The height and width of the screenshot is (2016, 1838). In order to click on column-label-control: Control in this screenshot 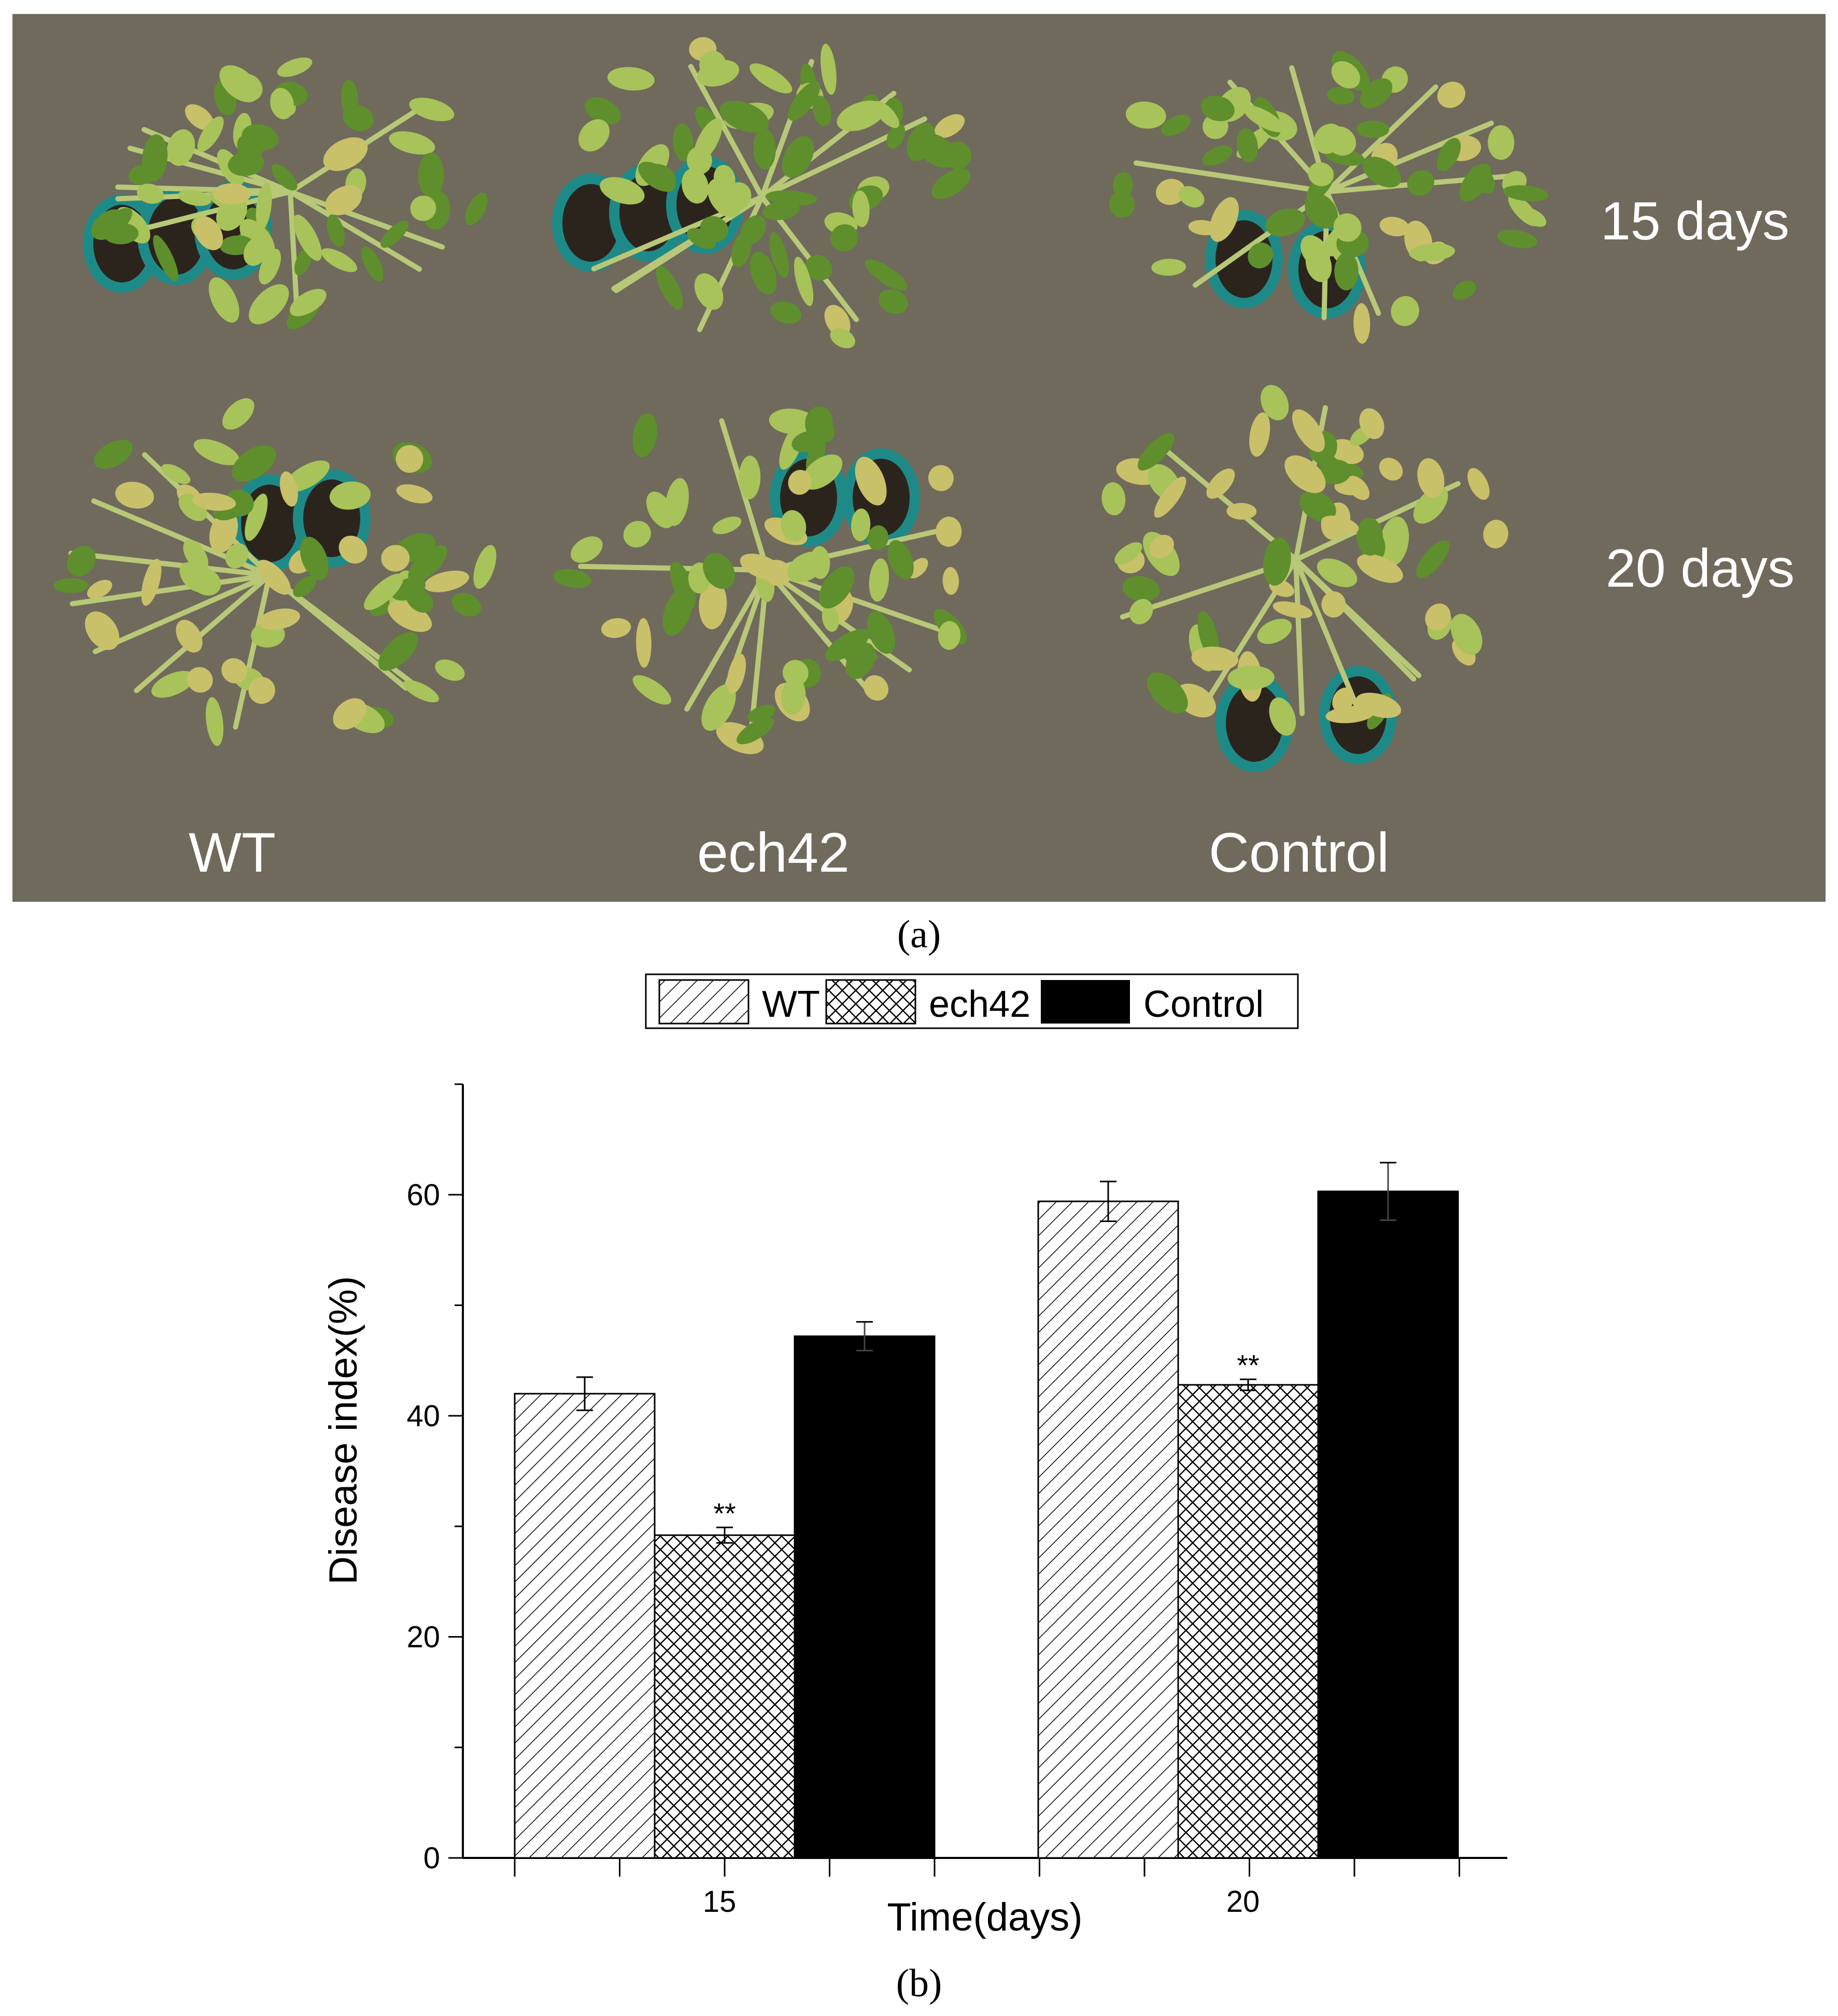, I will do `click(1299, 852)`.